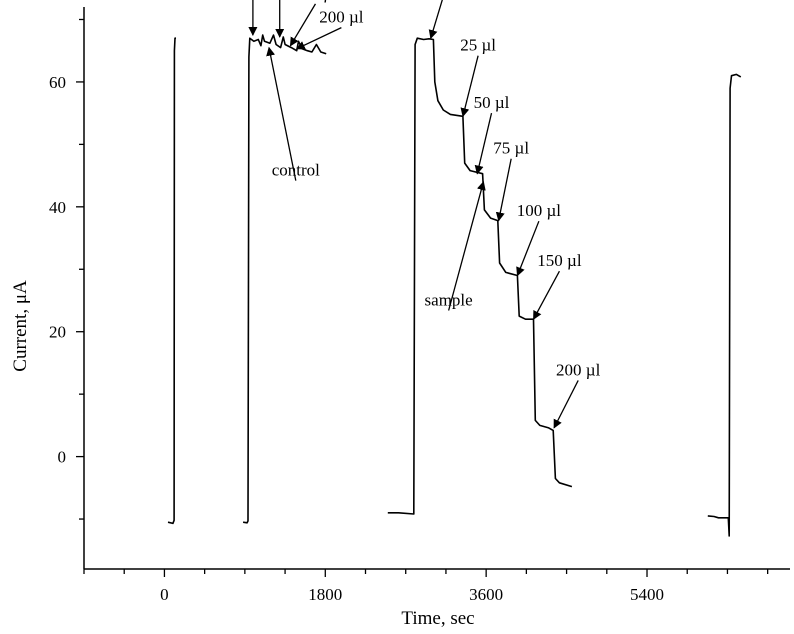  I want to click on annotation-label: 150 µl, so click(559, 260).